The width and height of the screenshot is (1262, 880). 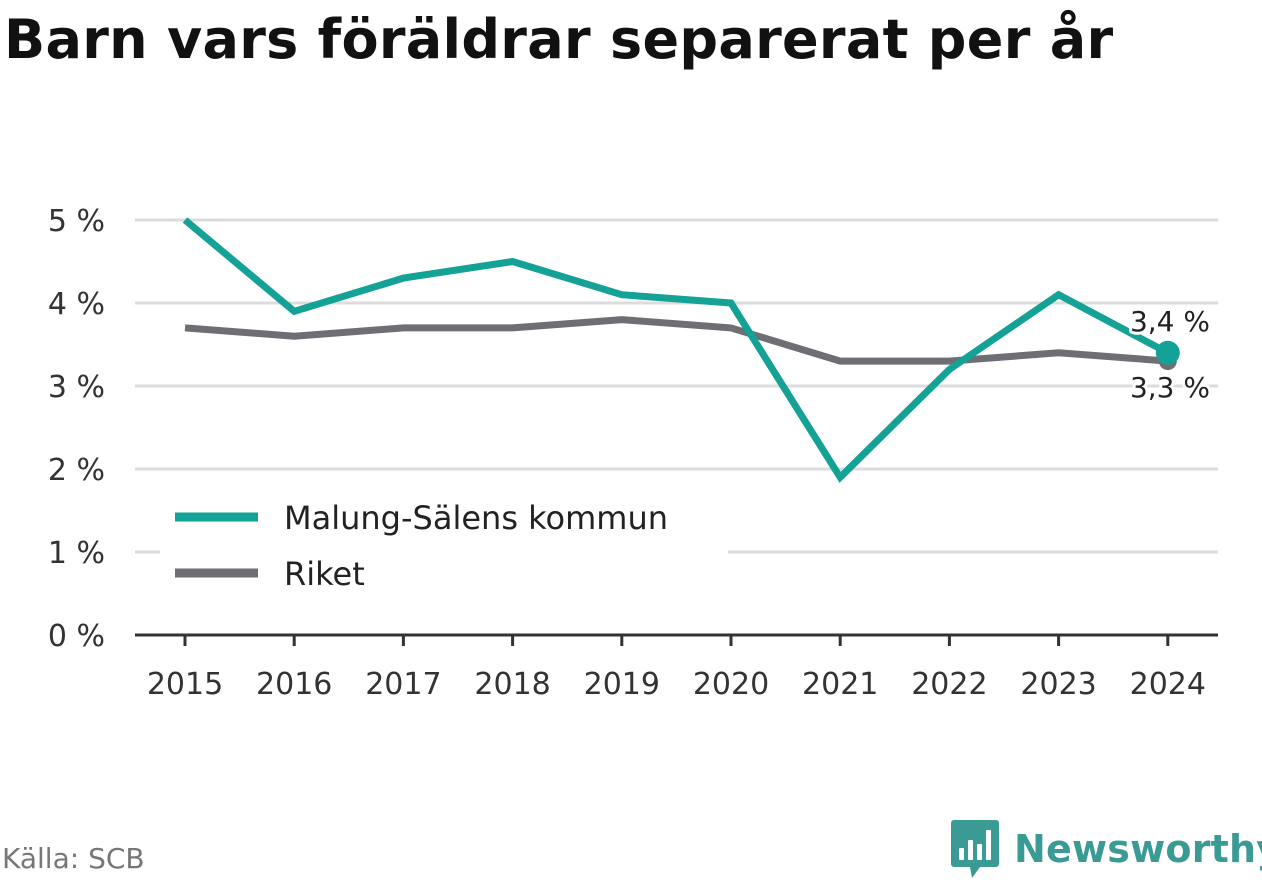 I want to click on end-label-series-0: 3,4 %, so click(x=1170, y=321).